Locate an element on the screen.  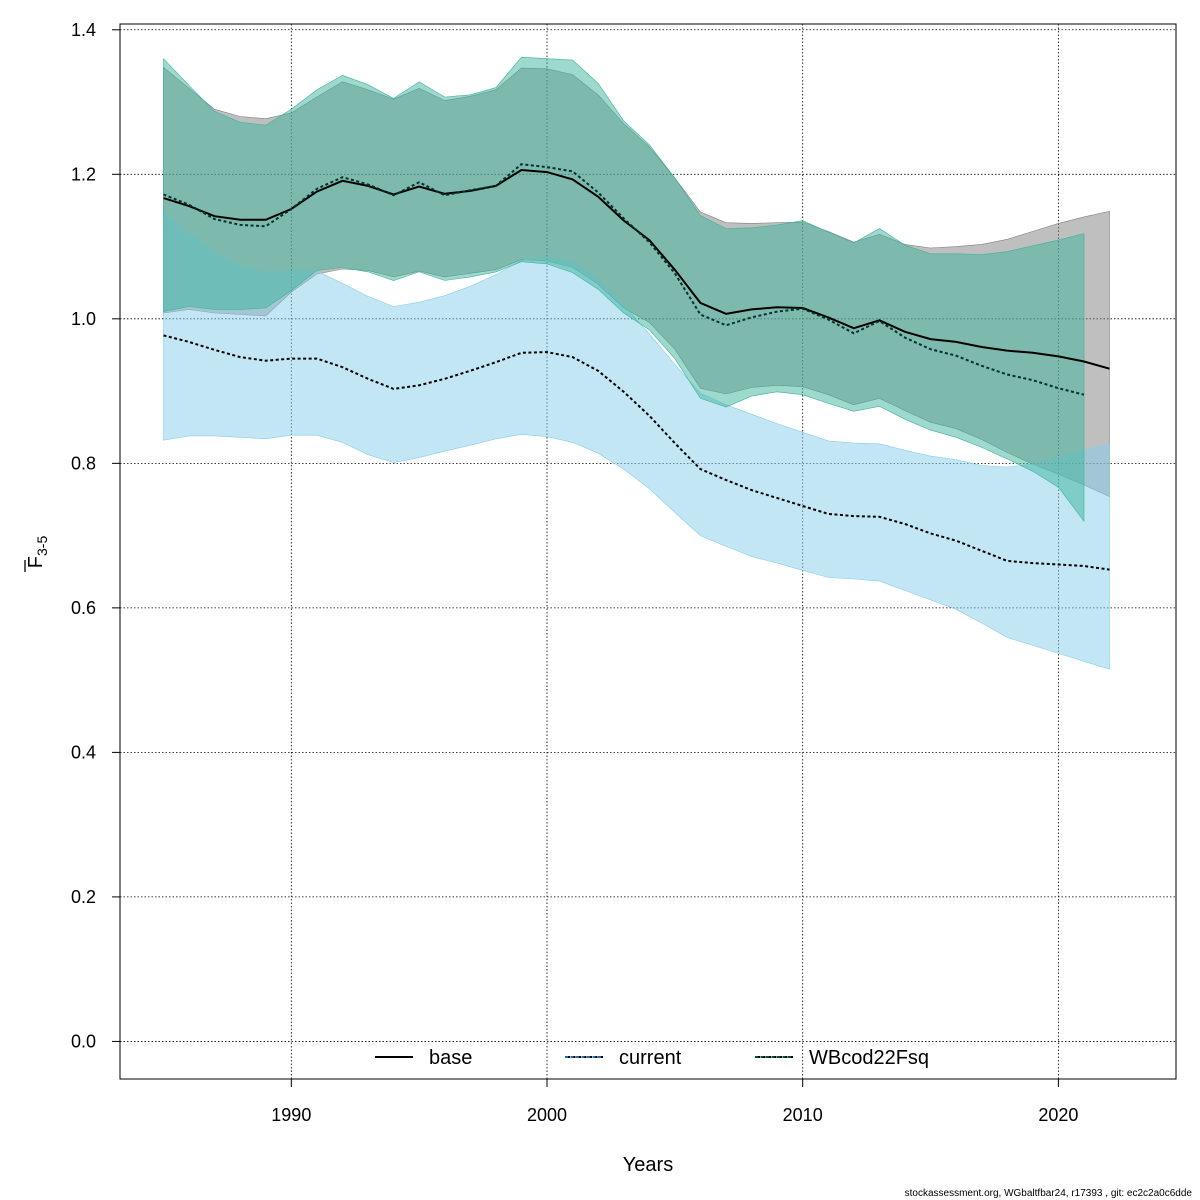
y-axis: 0.0 0.2 0.4 0.6 0.8 1.0 1.2 1.4 is located at coordinates (96, 535).